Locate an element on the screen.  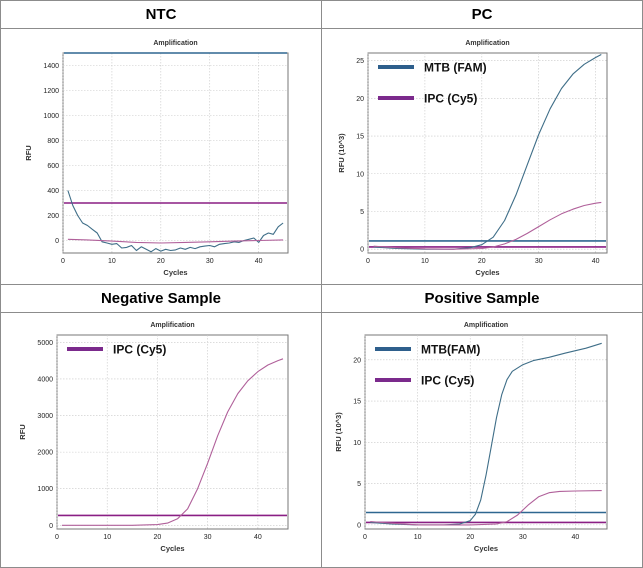
y-tick-label: 400 is located at coordinates (53, 191).